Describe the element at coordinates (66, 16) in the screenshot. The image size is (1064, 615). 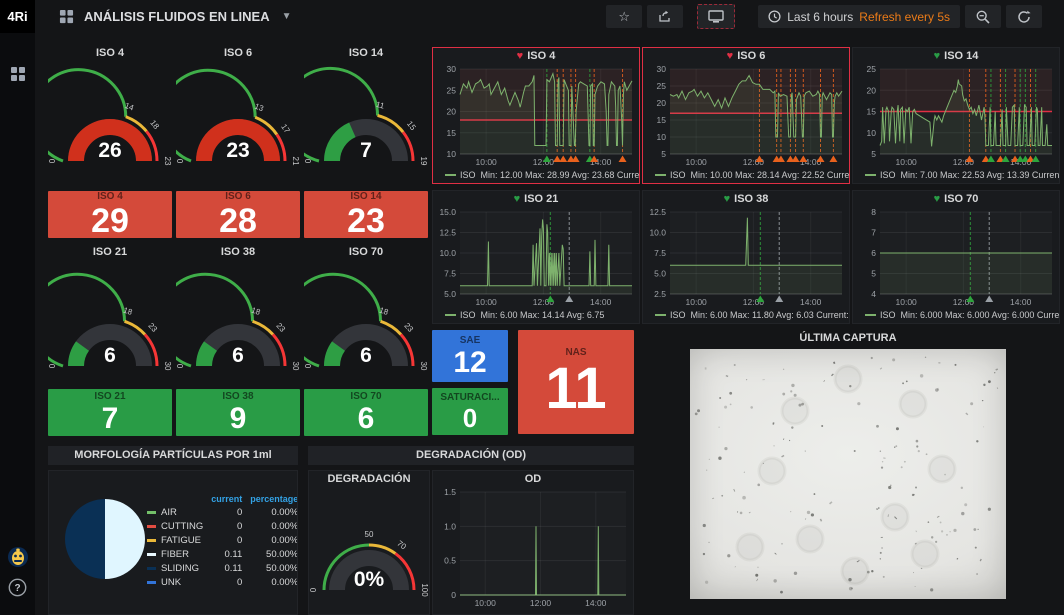
I see `dashboard-grid-icon` at that location.